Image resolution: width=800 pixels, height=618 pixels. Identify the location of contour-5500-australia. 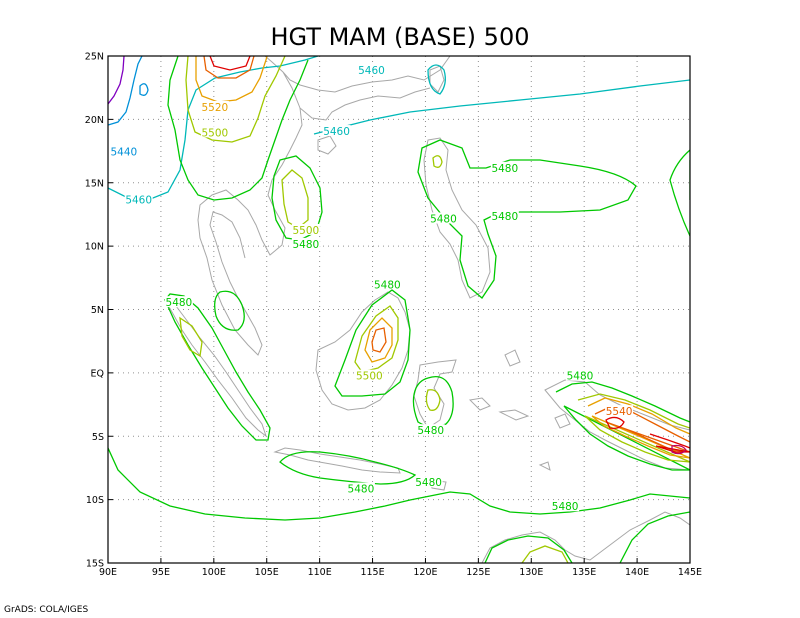
(545, 554).